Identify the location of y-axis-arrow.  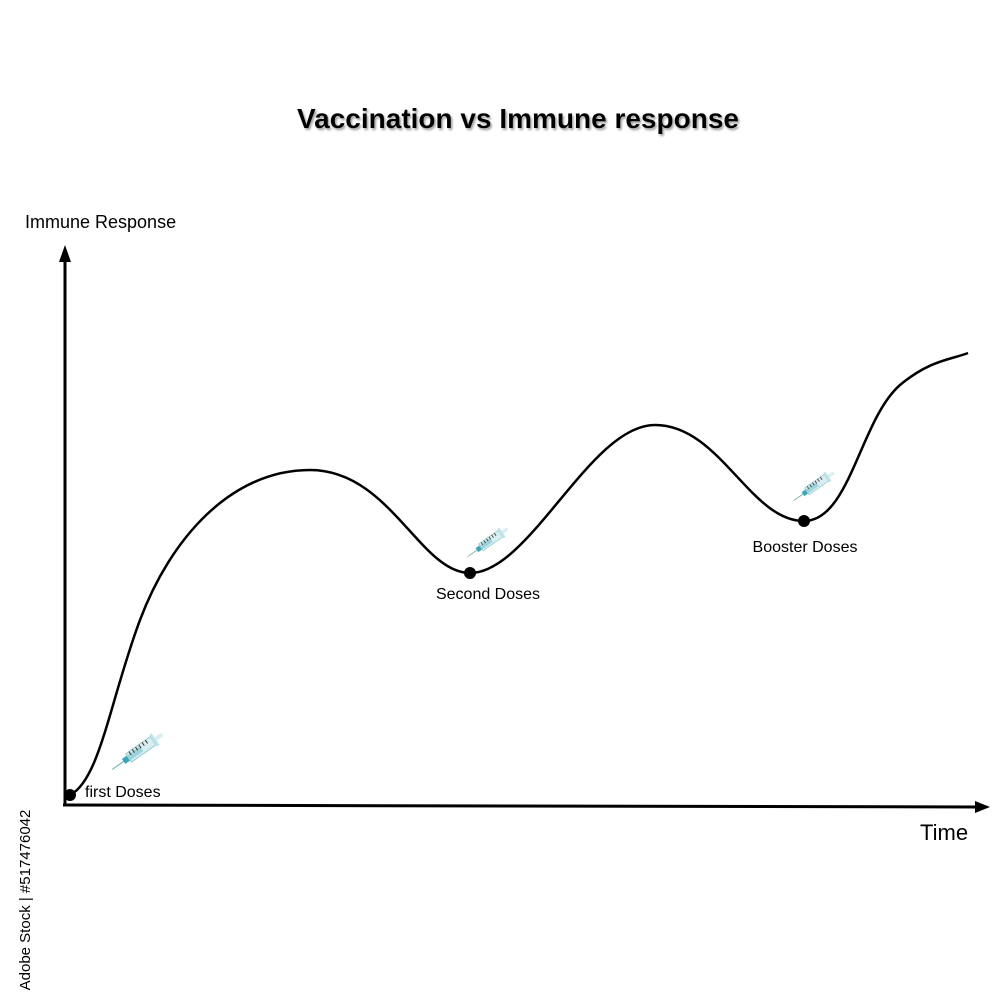
(65, 253).